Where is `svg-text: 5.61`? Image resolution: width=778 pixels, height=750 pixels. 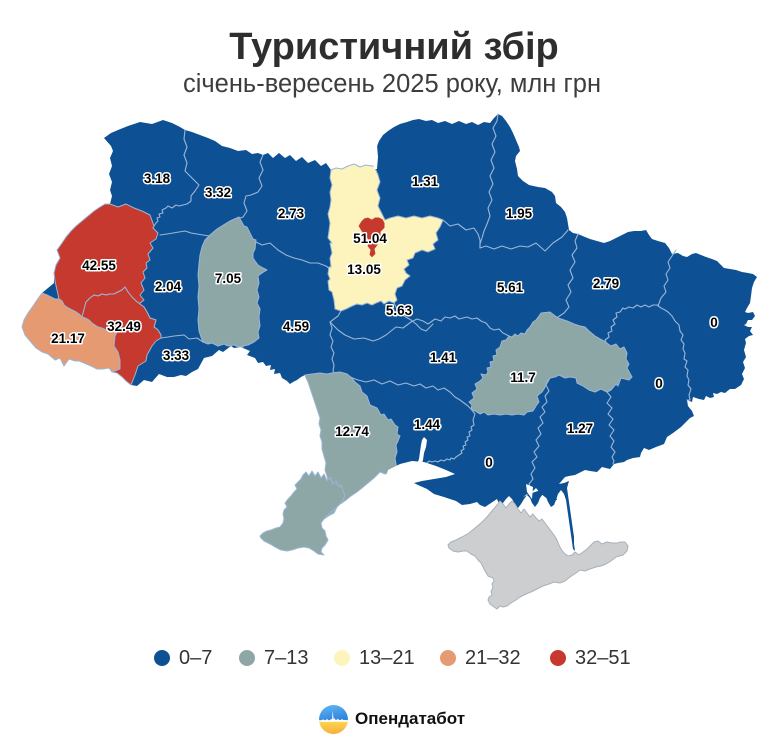
svg-text: 5.61 is located at coordinates (510, 287).